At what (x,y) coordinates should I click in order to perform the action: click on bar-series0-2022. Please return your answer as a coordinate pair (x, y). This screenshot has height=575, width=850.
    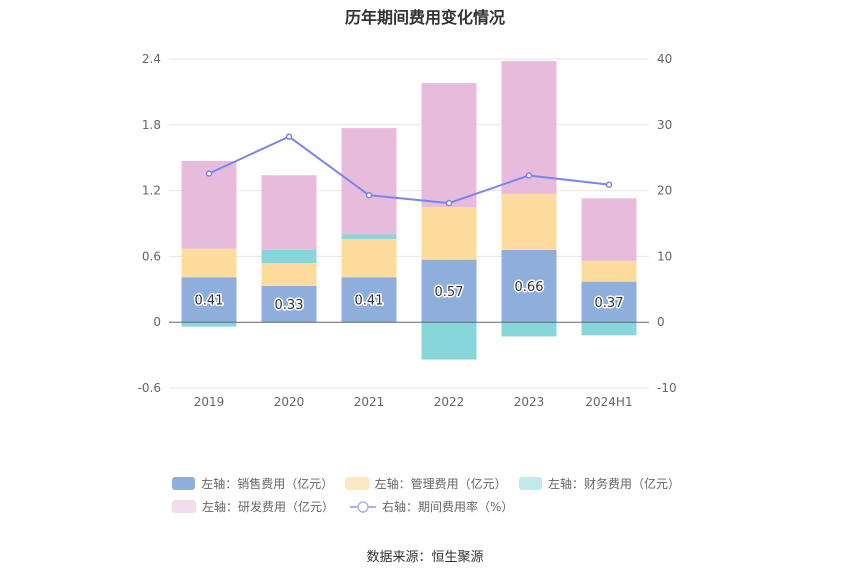
    Looking at the image, I should click on (449, 291).